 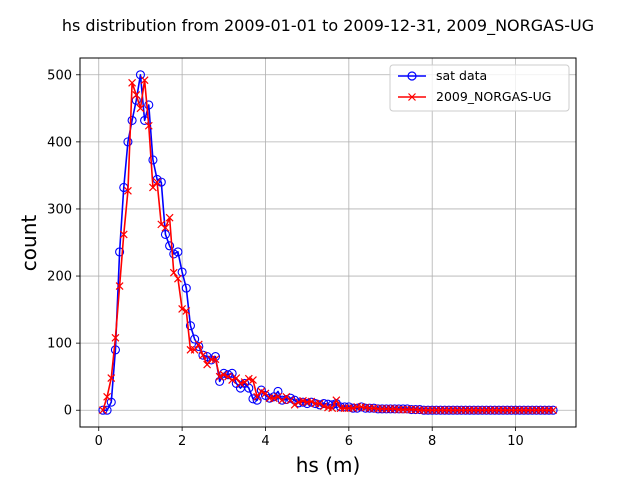 I want to click on y-tick-label: 300, so click(x=59, y=209).